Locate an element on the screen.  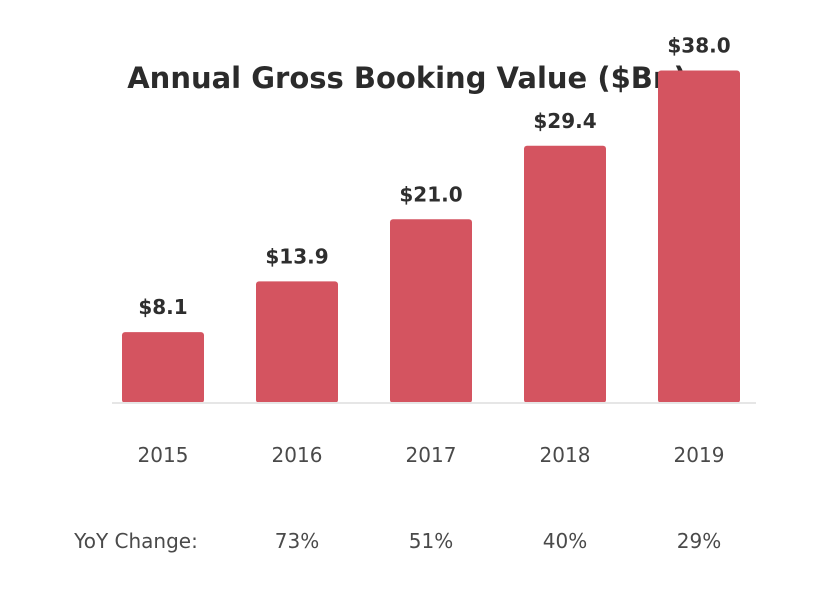
data-label-2017: $21.0 is located at coordinates (430, 194).